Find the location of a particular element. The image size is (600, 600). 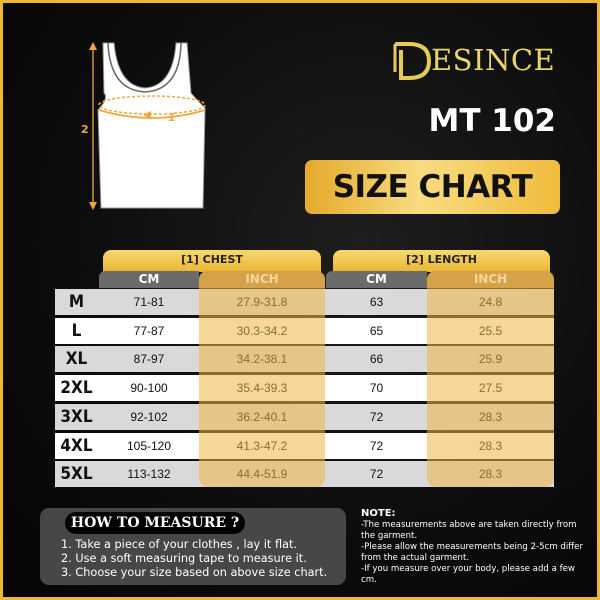

size-cell: L is located at coordinates (76, 330).